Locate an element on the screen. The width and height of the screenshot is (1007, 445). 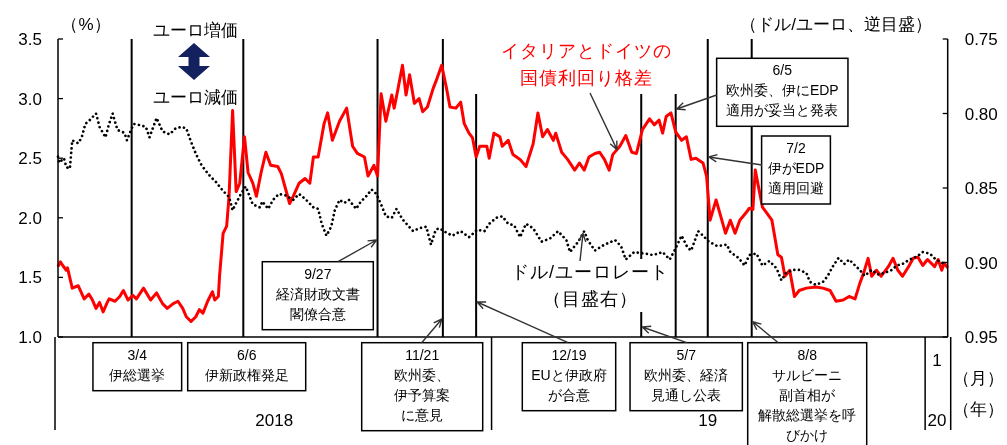
y-tick-label: 3.5 is located at coordinates (30, 39).